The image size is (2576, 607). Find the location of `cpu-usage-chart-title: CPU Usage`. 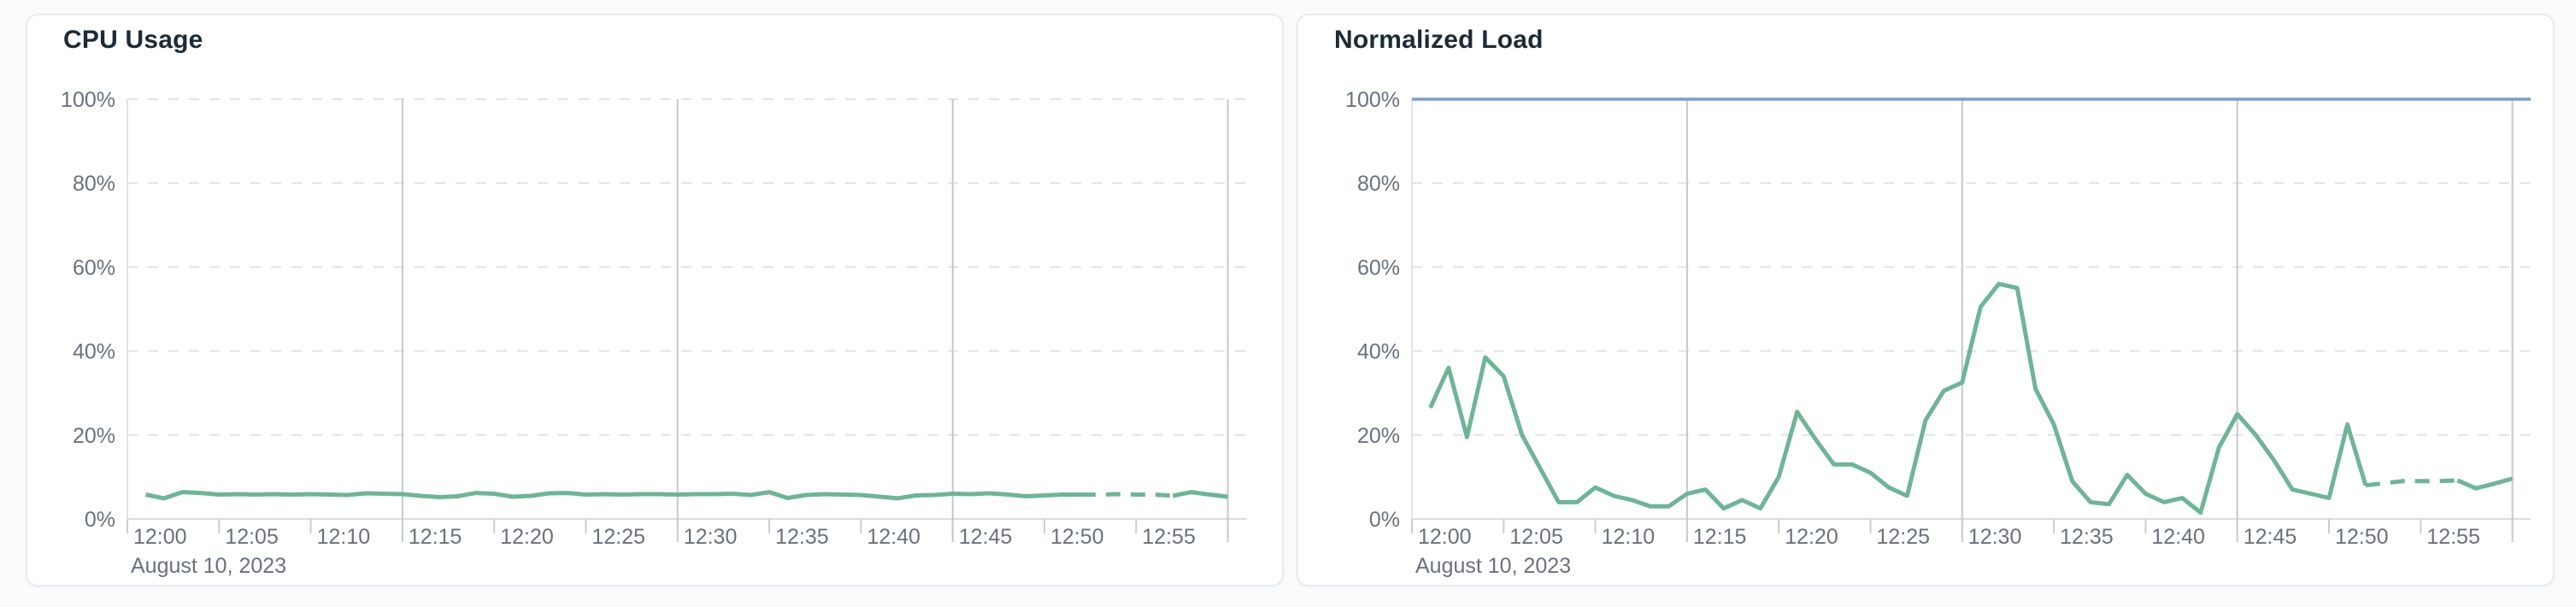

cpu-usage-chart-title: CPU Usage is located at coordinates (133, 40).